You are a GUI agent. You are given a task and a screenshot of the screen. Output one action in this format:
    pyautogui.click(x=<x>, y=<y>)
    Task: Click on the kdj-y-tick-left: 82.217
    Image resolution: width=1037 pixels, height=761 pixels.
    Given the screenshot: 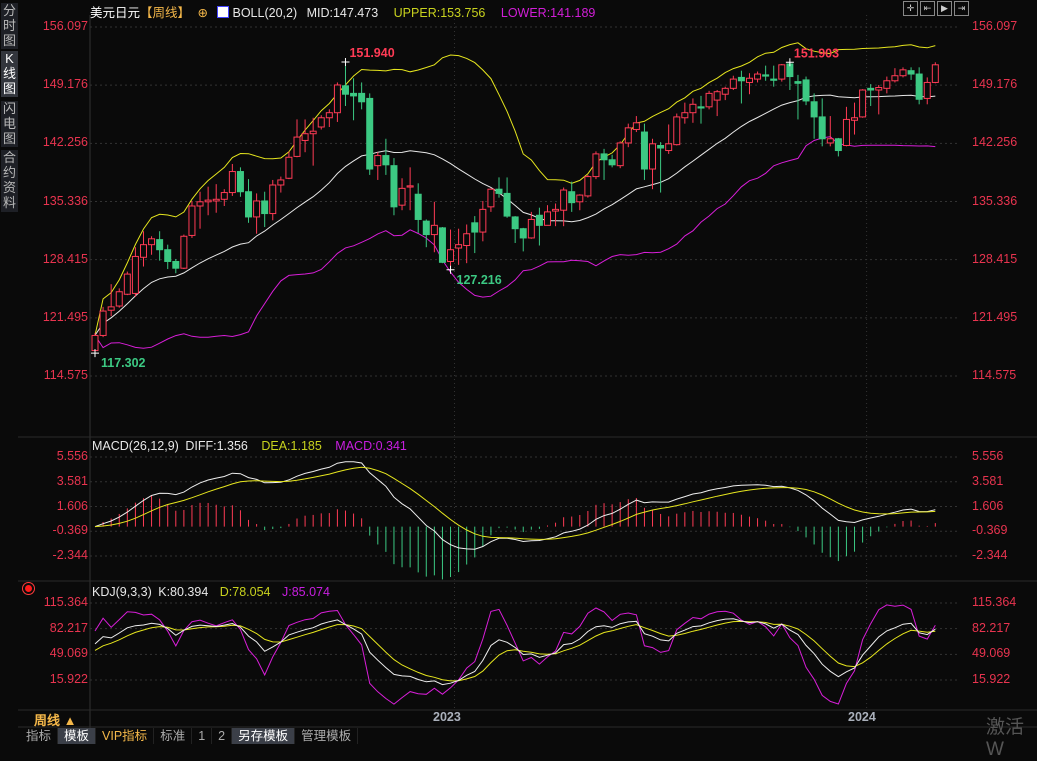 What is the action you would take?
    pyautogui.click(x=68, y=627)
    